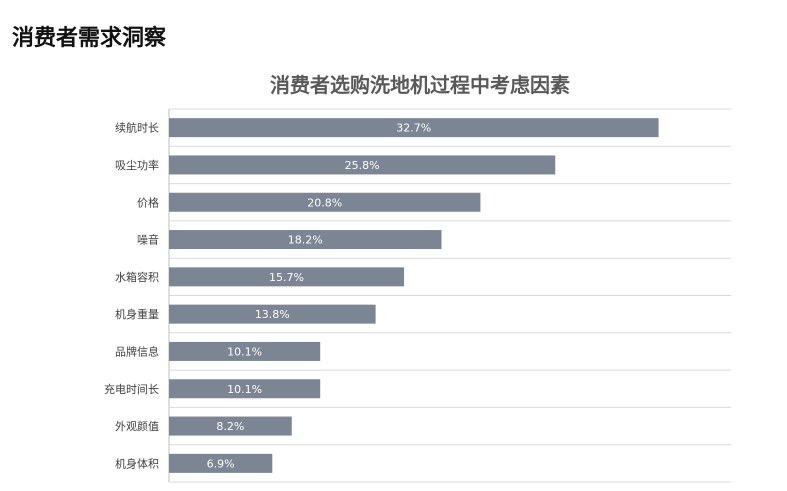 This screenshot has height=491, width=787. What do you see at coordinates (89, 38) in the screenshot?
I see `page-title: 消费者需求洞察` at bounding box center [89, 38].